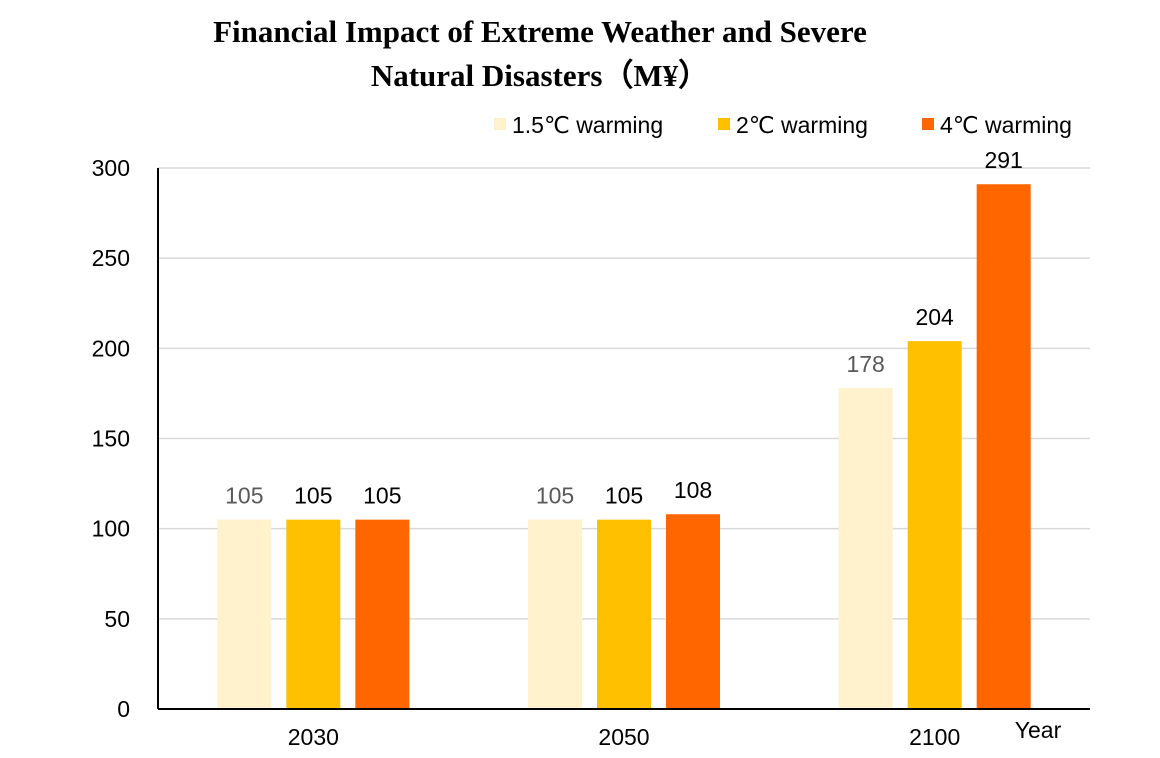 This screenshot has width=1160, height=758. I want to click on x-axis-label: Year, so click(1038, 730).